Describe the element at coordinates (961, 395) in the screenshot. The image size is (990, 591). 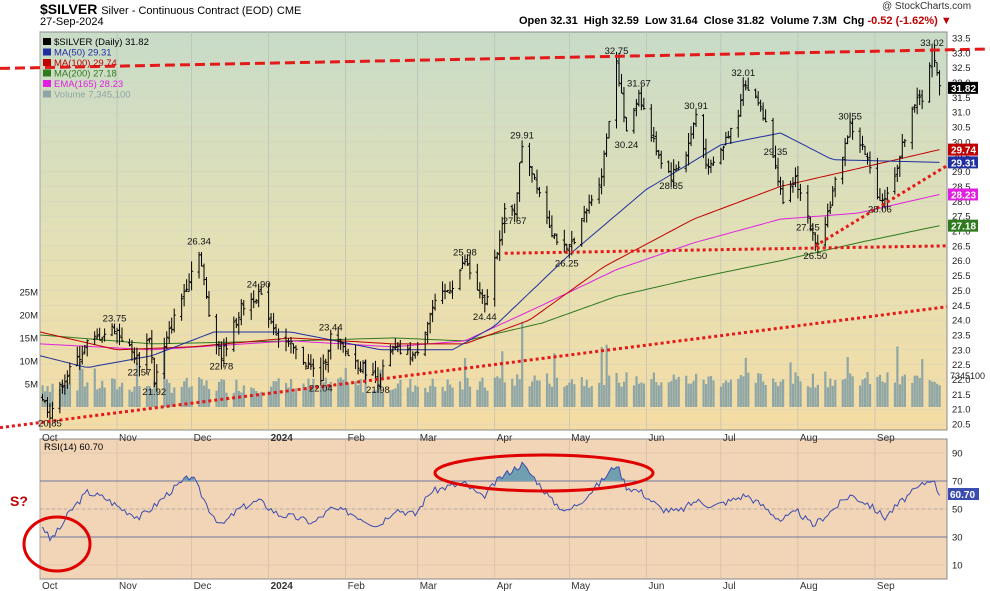
I see `y-tick-label: 21.5` at that location.